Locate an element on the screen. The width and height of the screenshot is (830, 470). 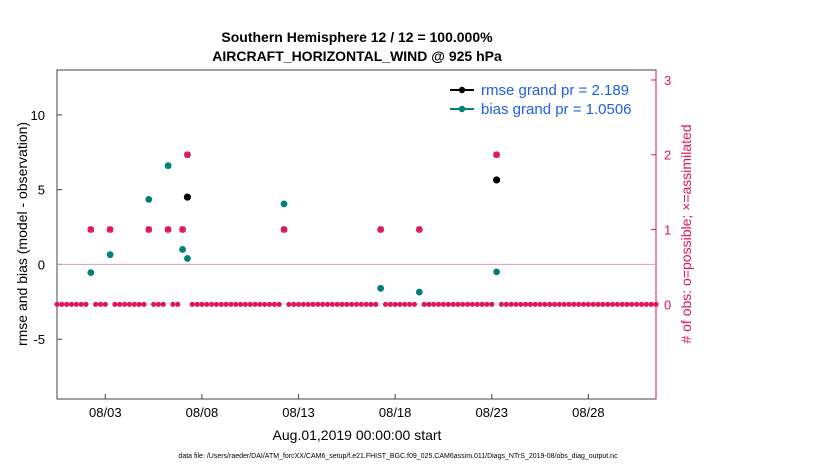
obs-zero-series is located at coordinates (356, 304).